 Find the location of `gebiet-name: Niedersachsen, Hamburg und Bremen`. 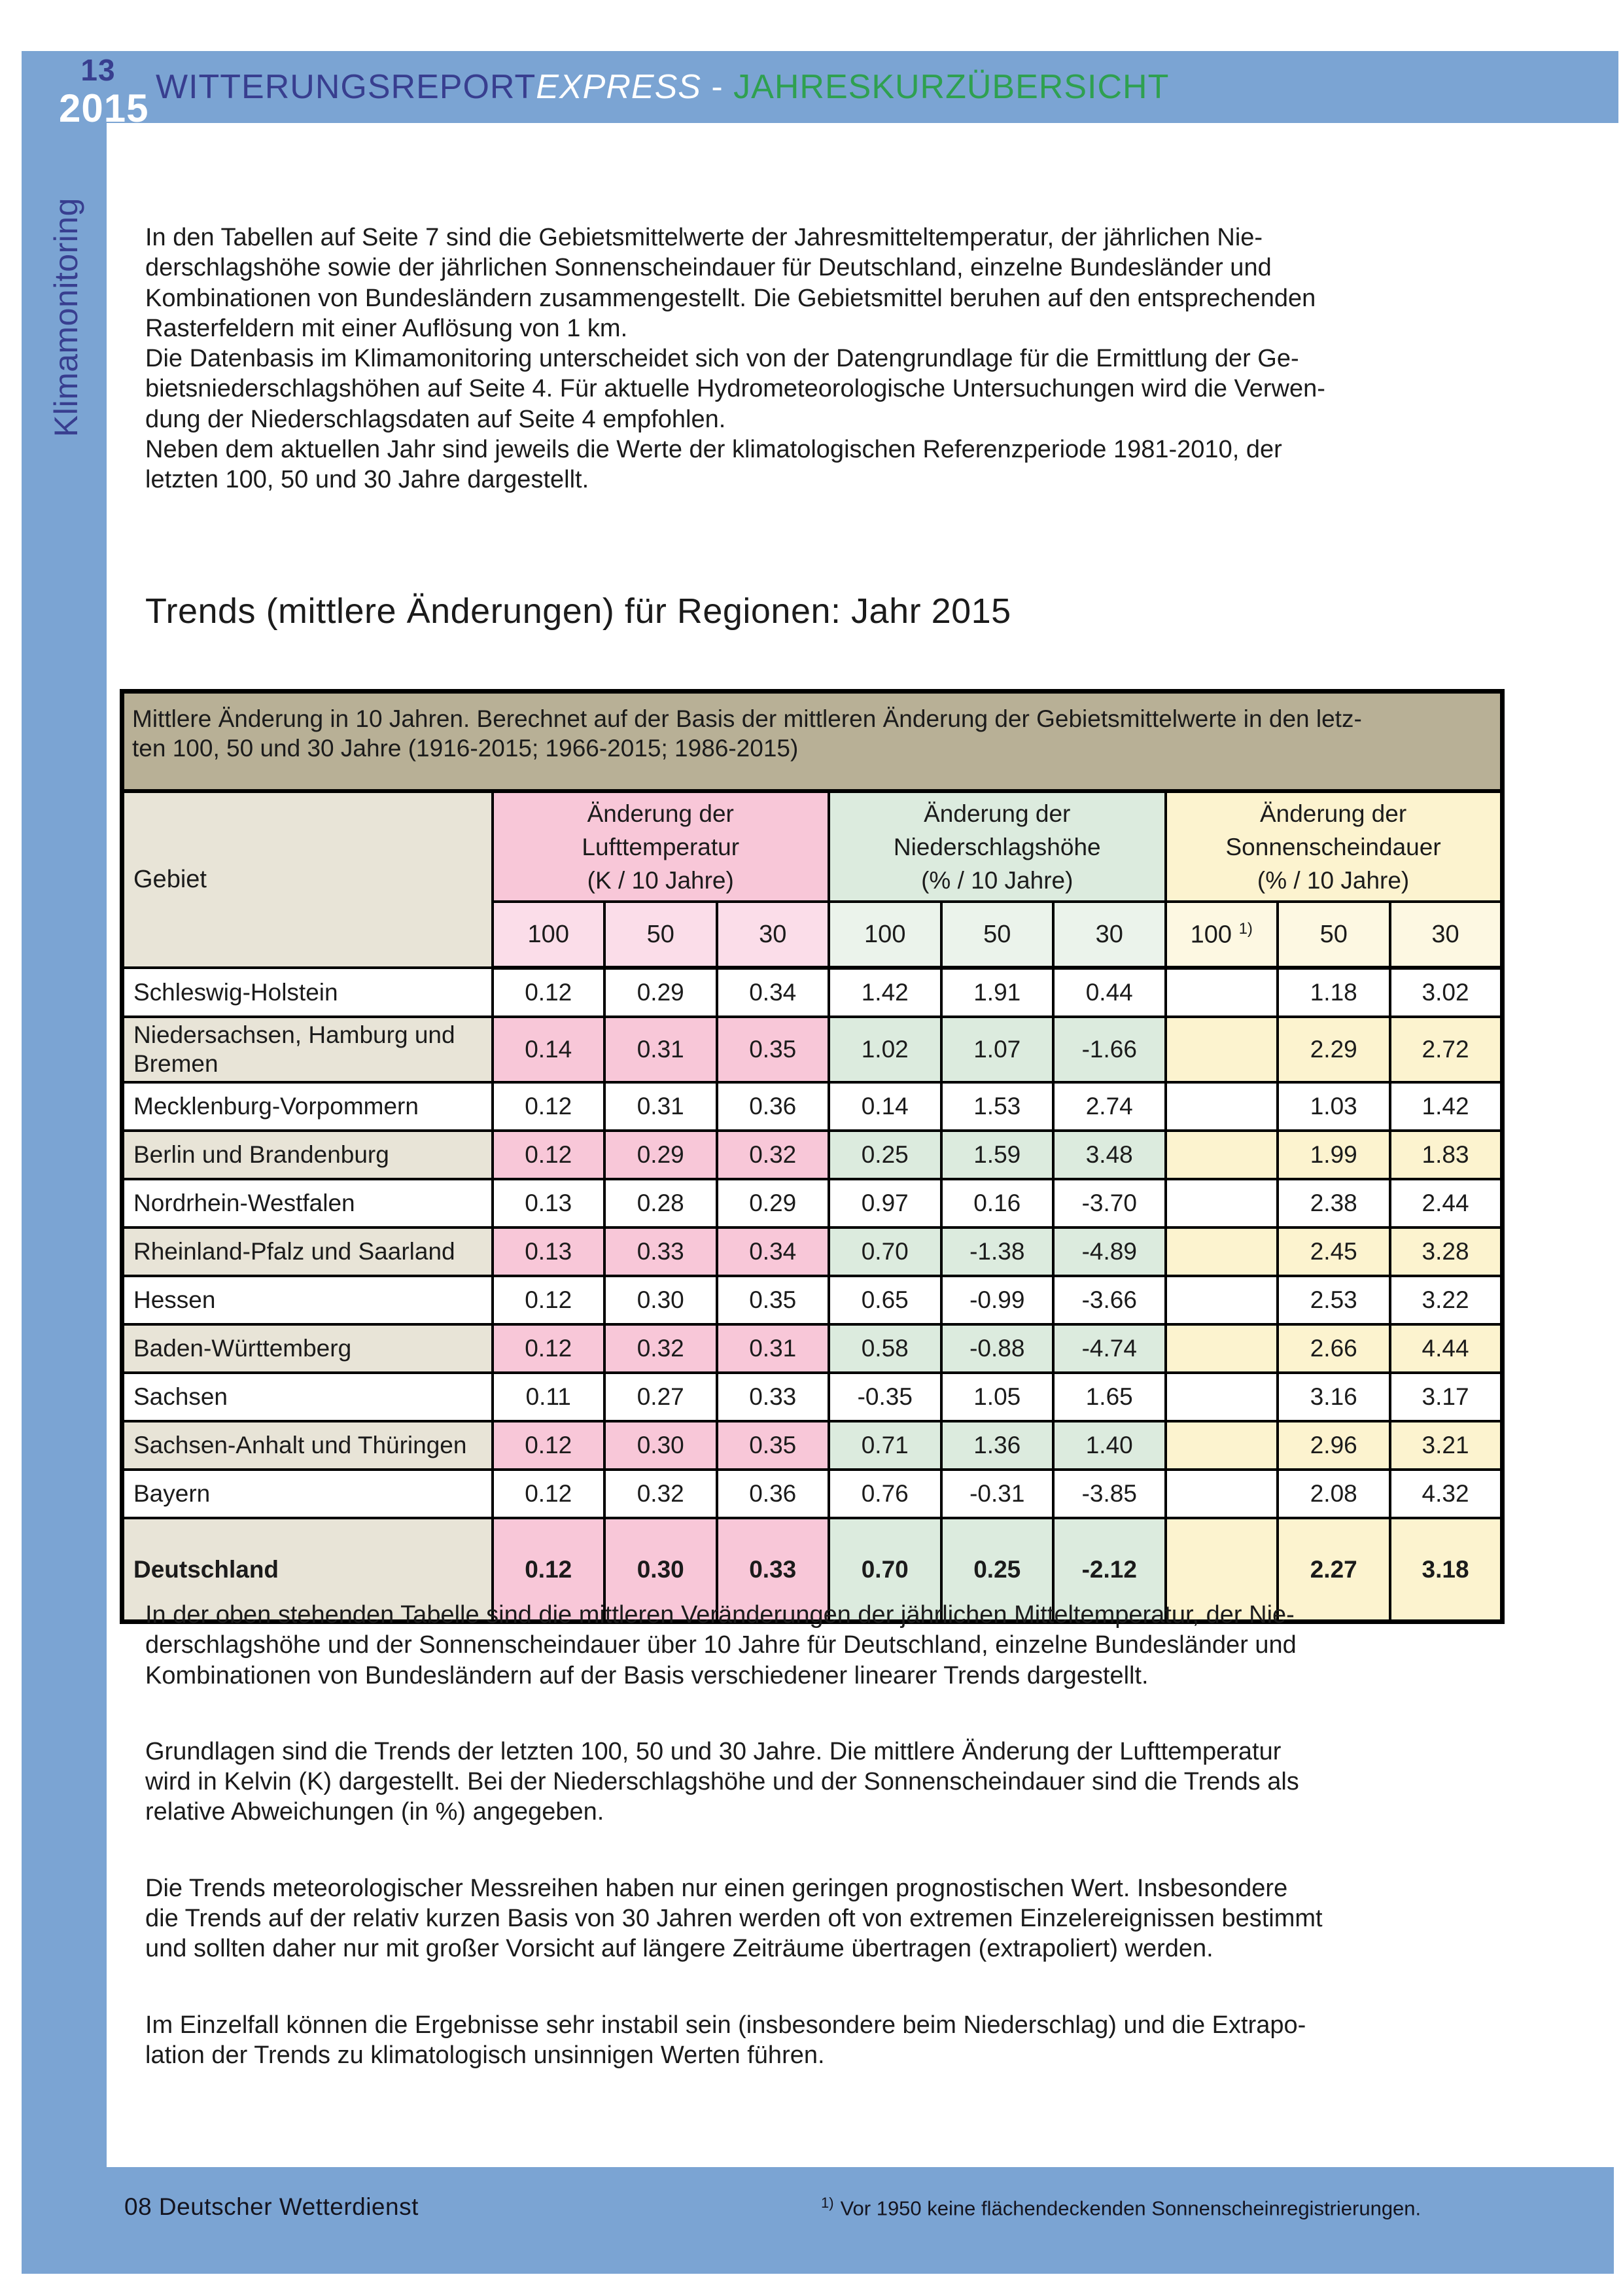

gebiet-name: Niedersachsen, Hamburg und Bremen is located at coordinates (307, 1050).